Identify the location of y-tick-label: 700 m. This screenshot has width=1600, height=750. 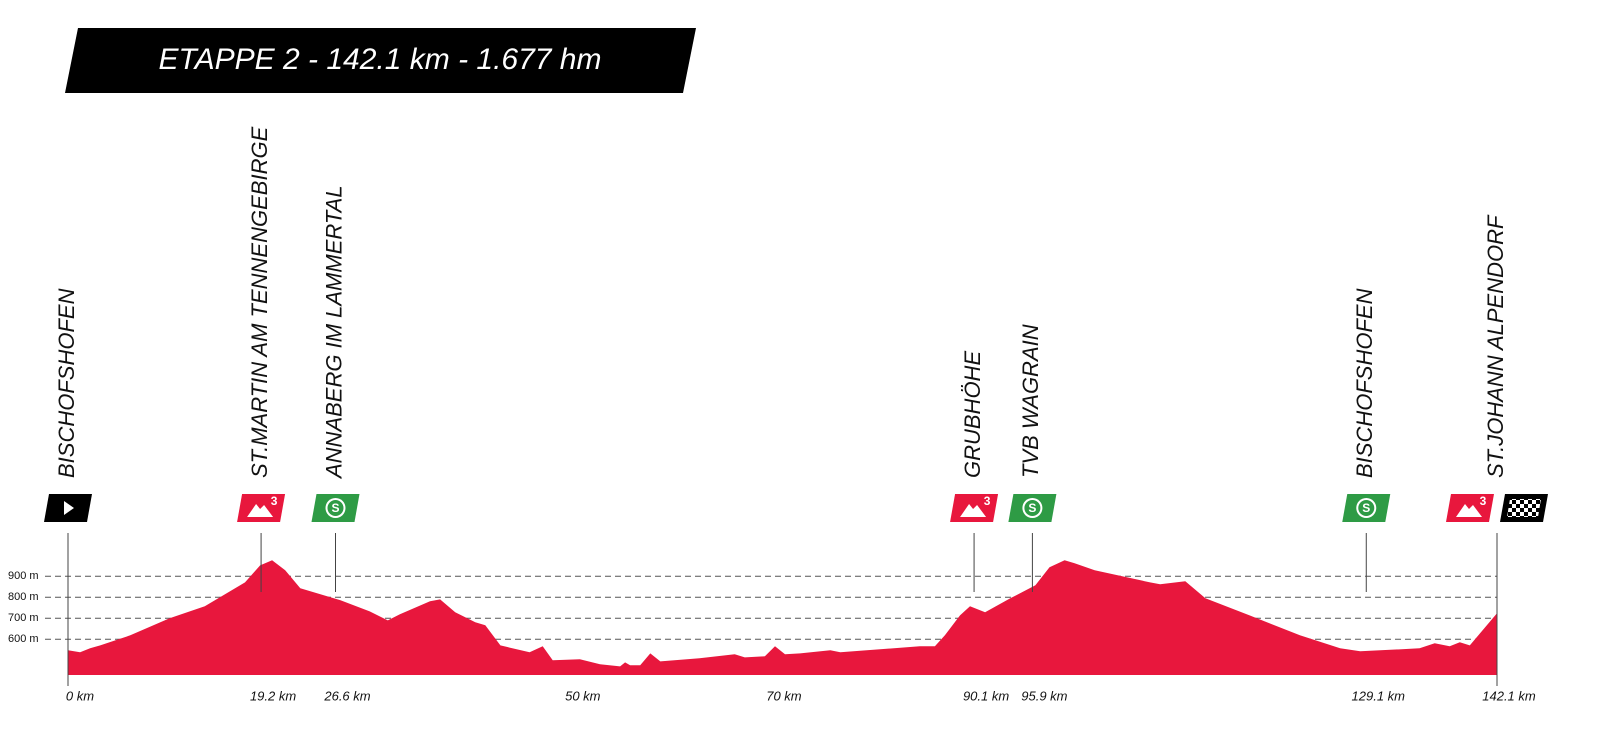
(23, 618).